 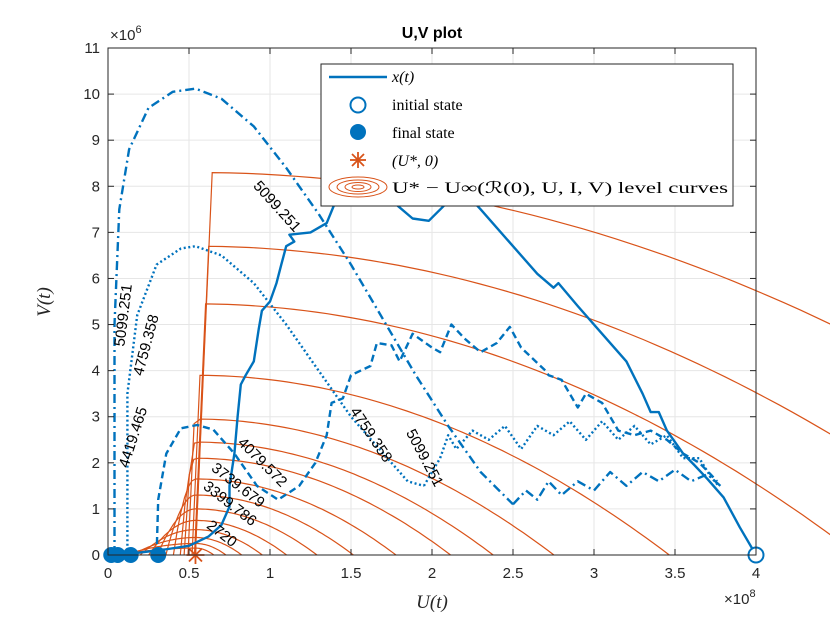 What do you see at coordinates (92, 48) in the screenshot?
I see `y-tick-label: 11` at bounding box center [92, 48].